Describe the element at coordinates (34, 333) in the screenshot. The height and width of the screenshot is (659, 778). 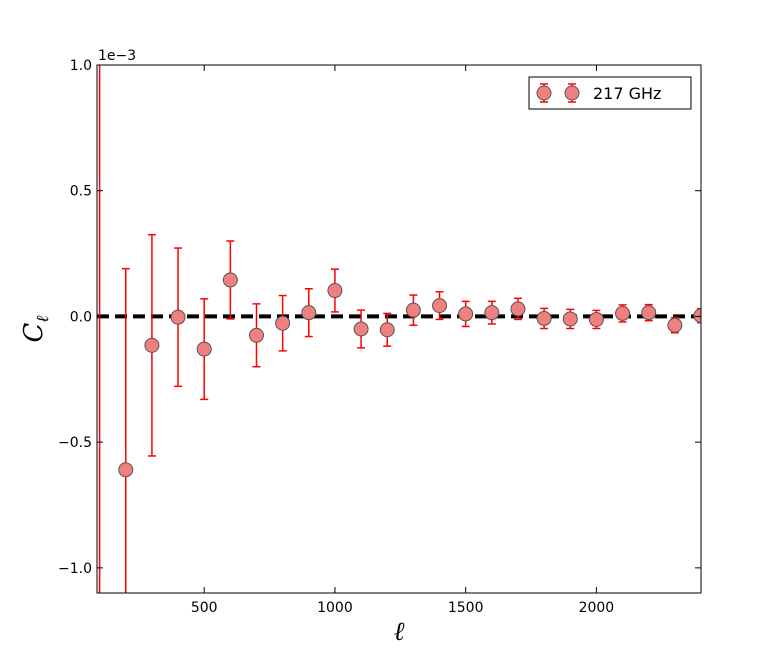
I see `y-axis-label-main: C` at that location.